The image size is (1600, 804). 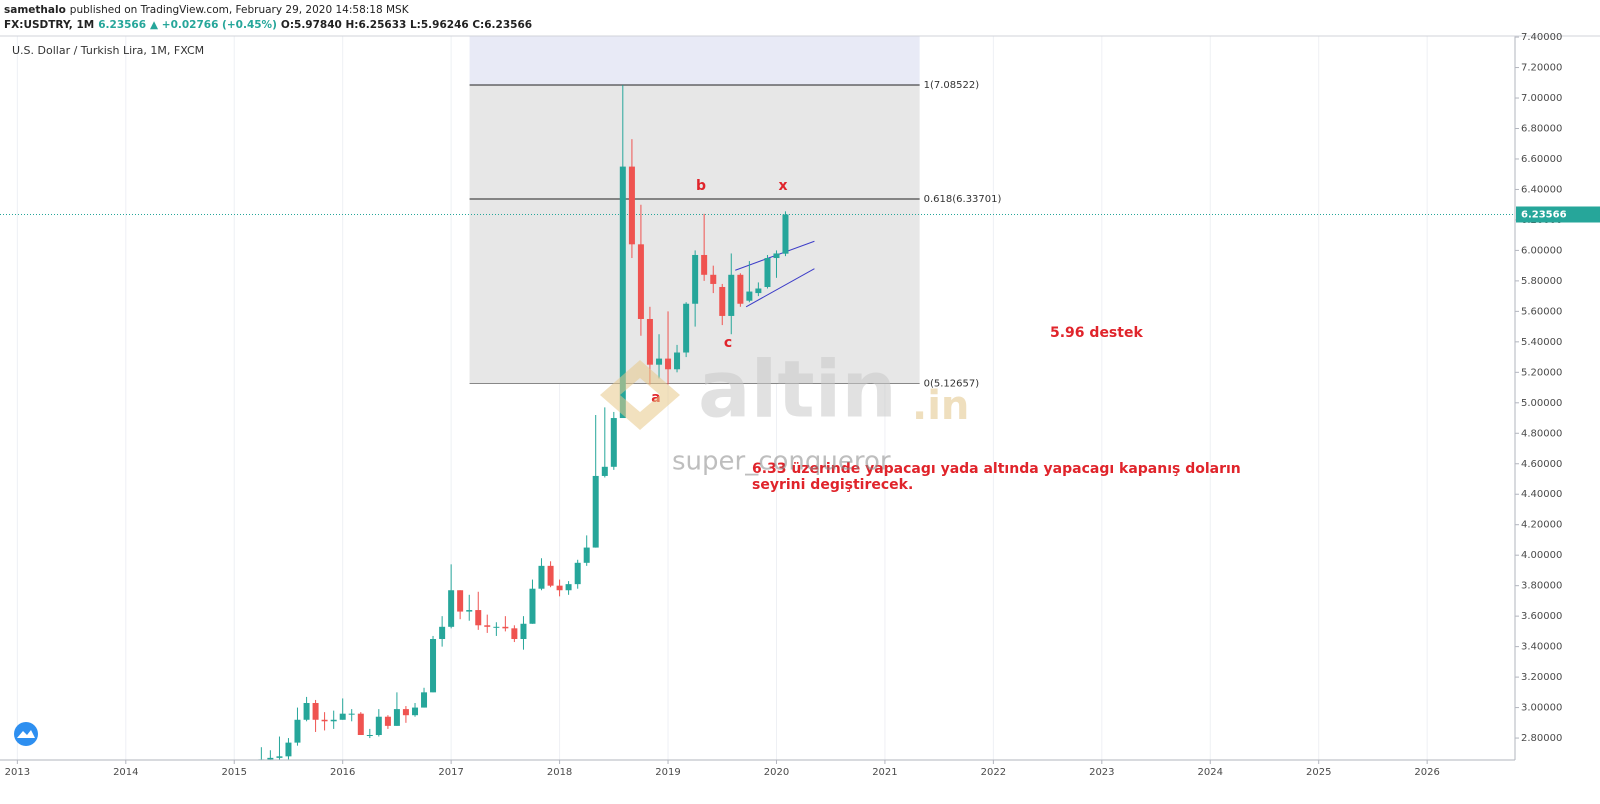 I want to click on y-tick-label: 3.40000, so click(x=1541, y=647).